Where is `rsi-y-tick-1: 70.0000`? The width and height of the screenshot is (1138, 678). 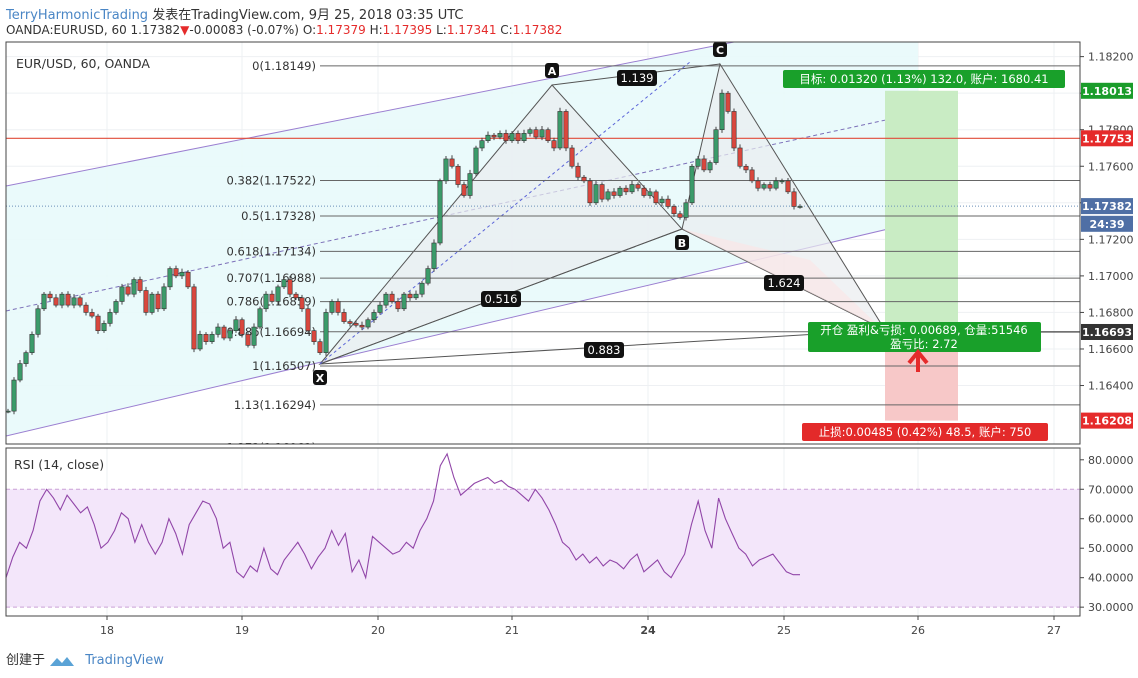 rsi-y-tick-1: 70.0000 is located at coordinates (1111, 489).